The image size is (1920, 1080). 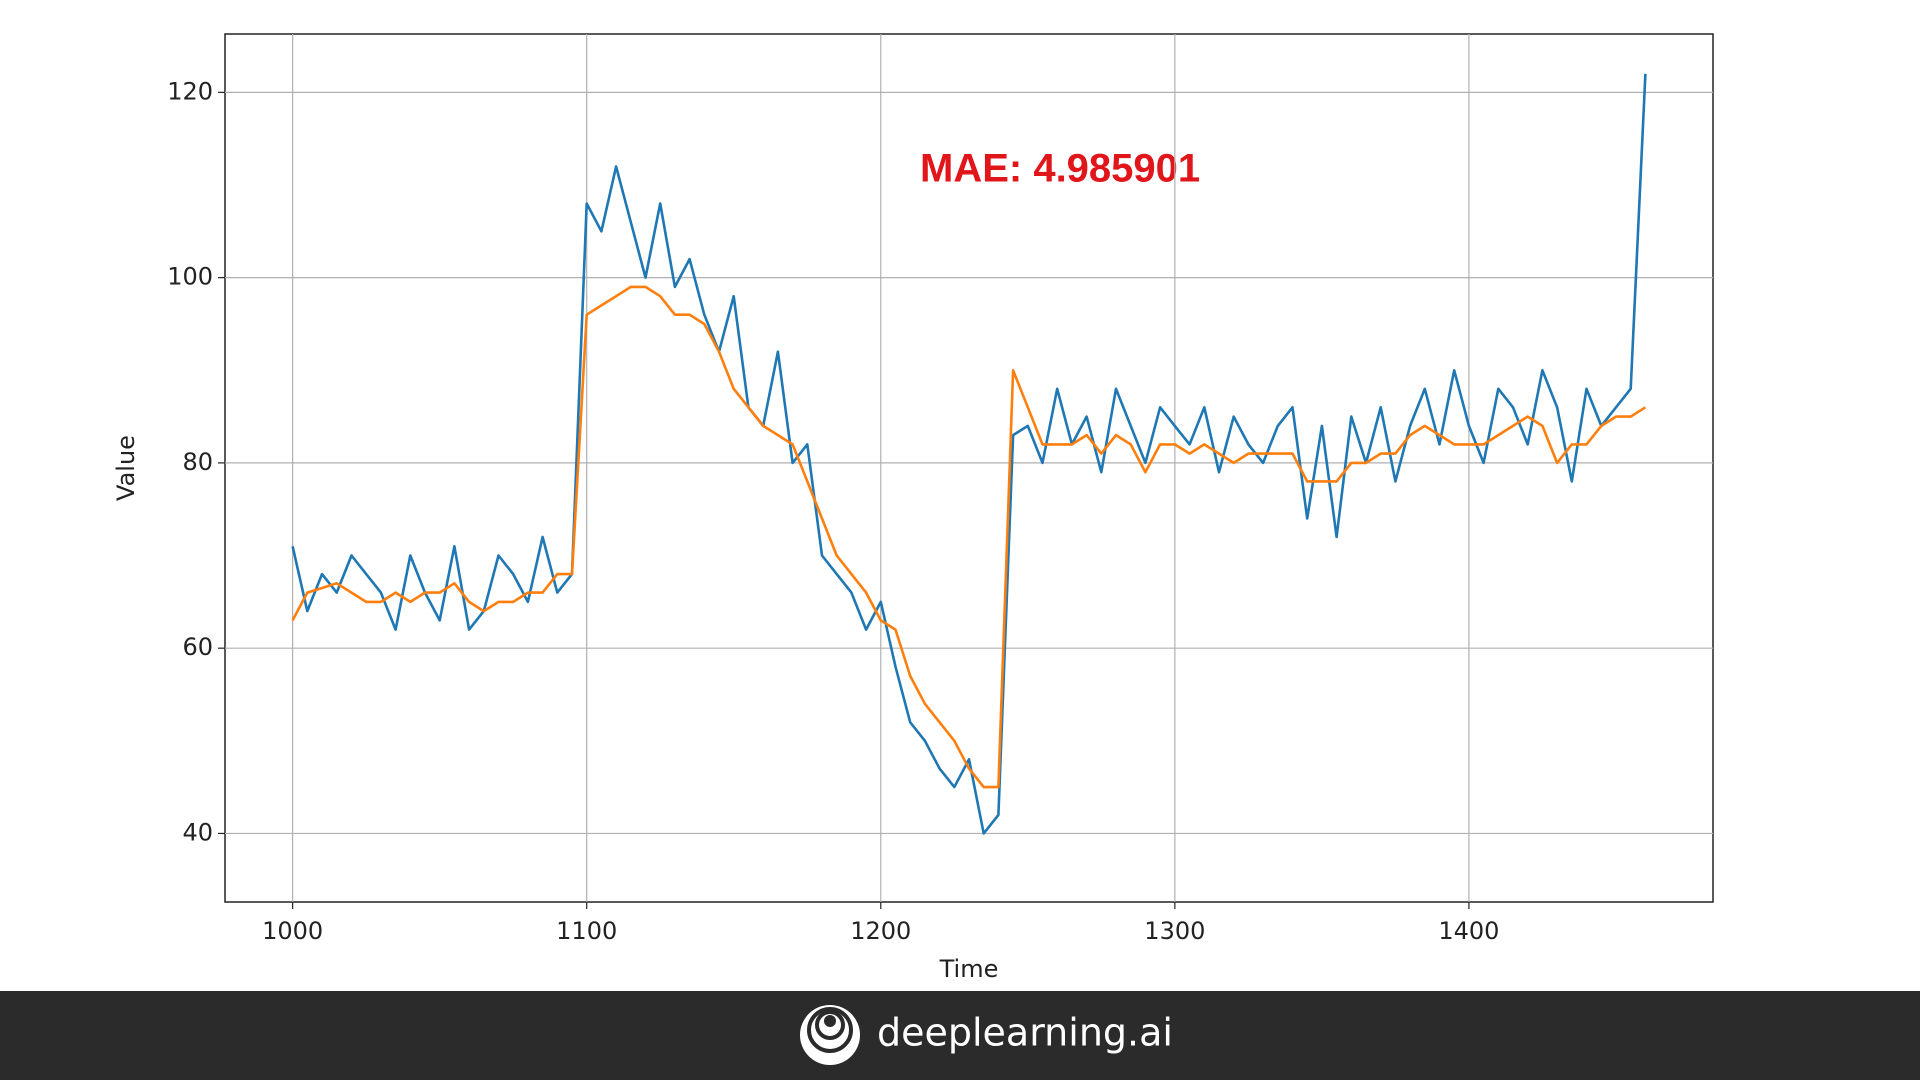 What do you see at coordinates (292, 931) in the screenshot?
I see `x-tick-label: 1000` at bounding box center [292, 931].